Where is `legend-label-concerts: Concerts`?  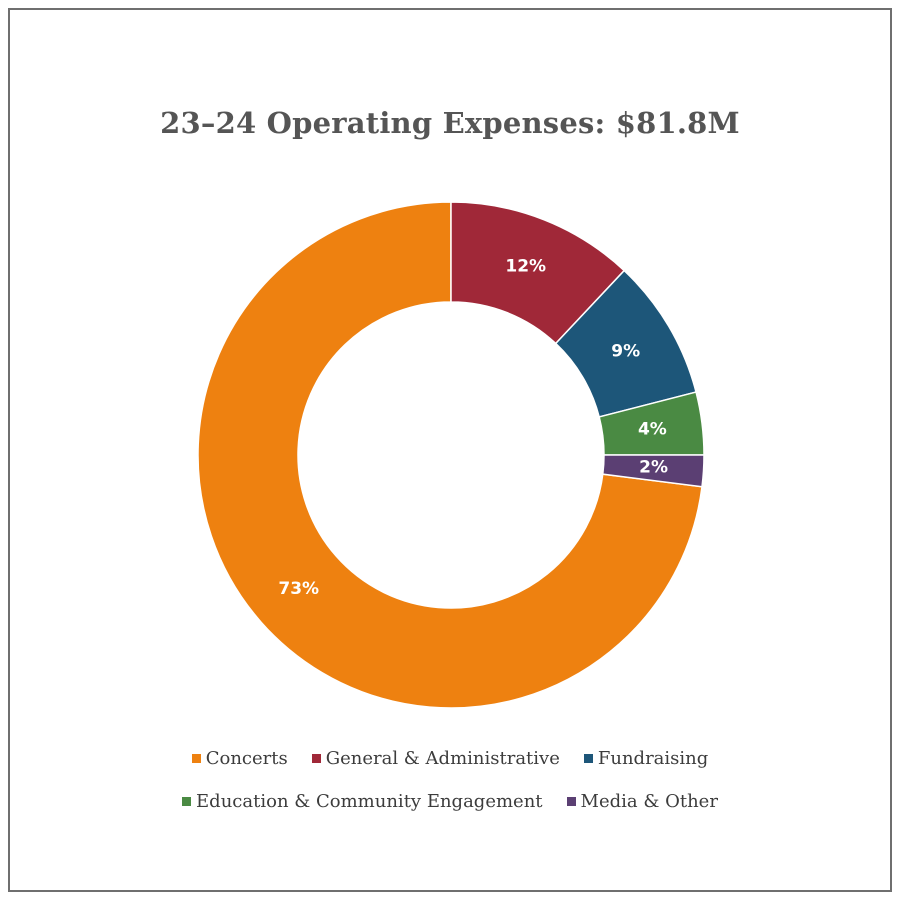 legend-label-concerts: Concerts is located at coordinates (246, 758).